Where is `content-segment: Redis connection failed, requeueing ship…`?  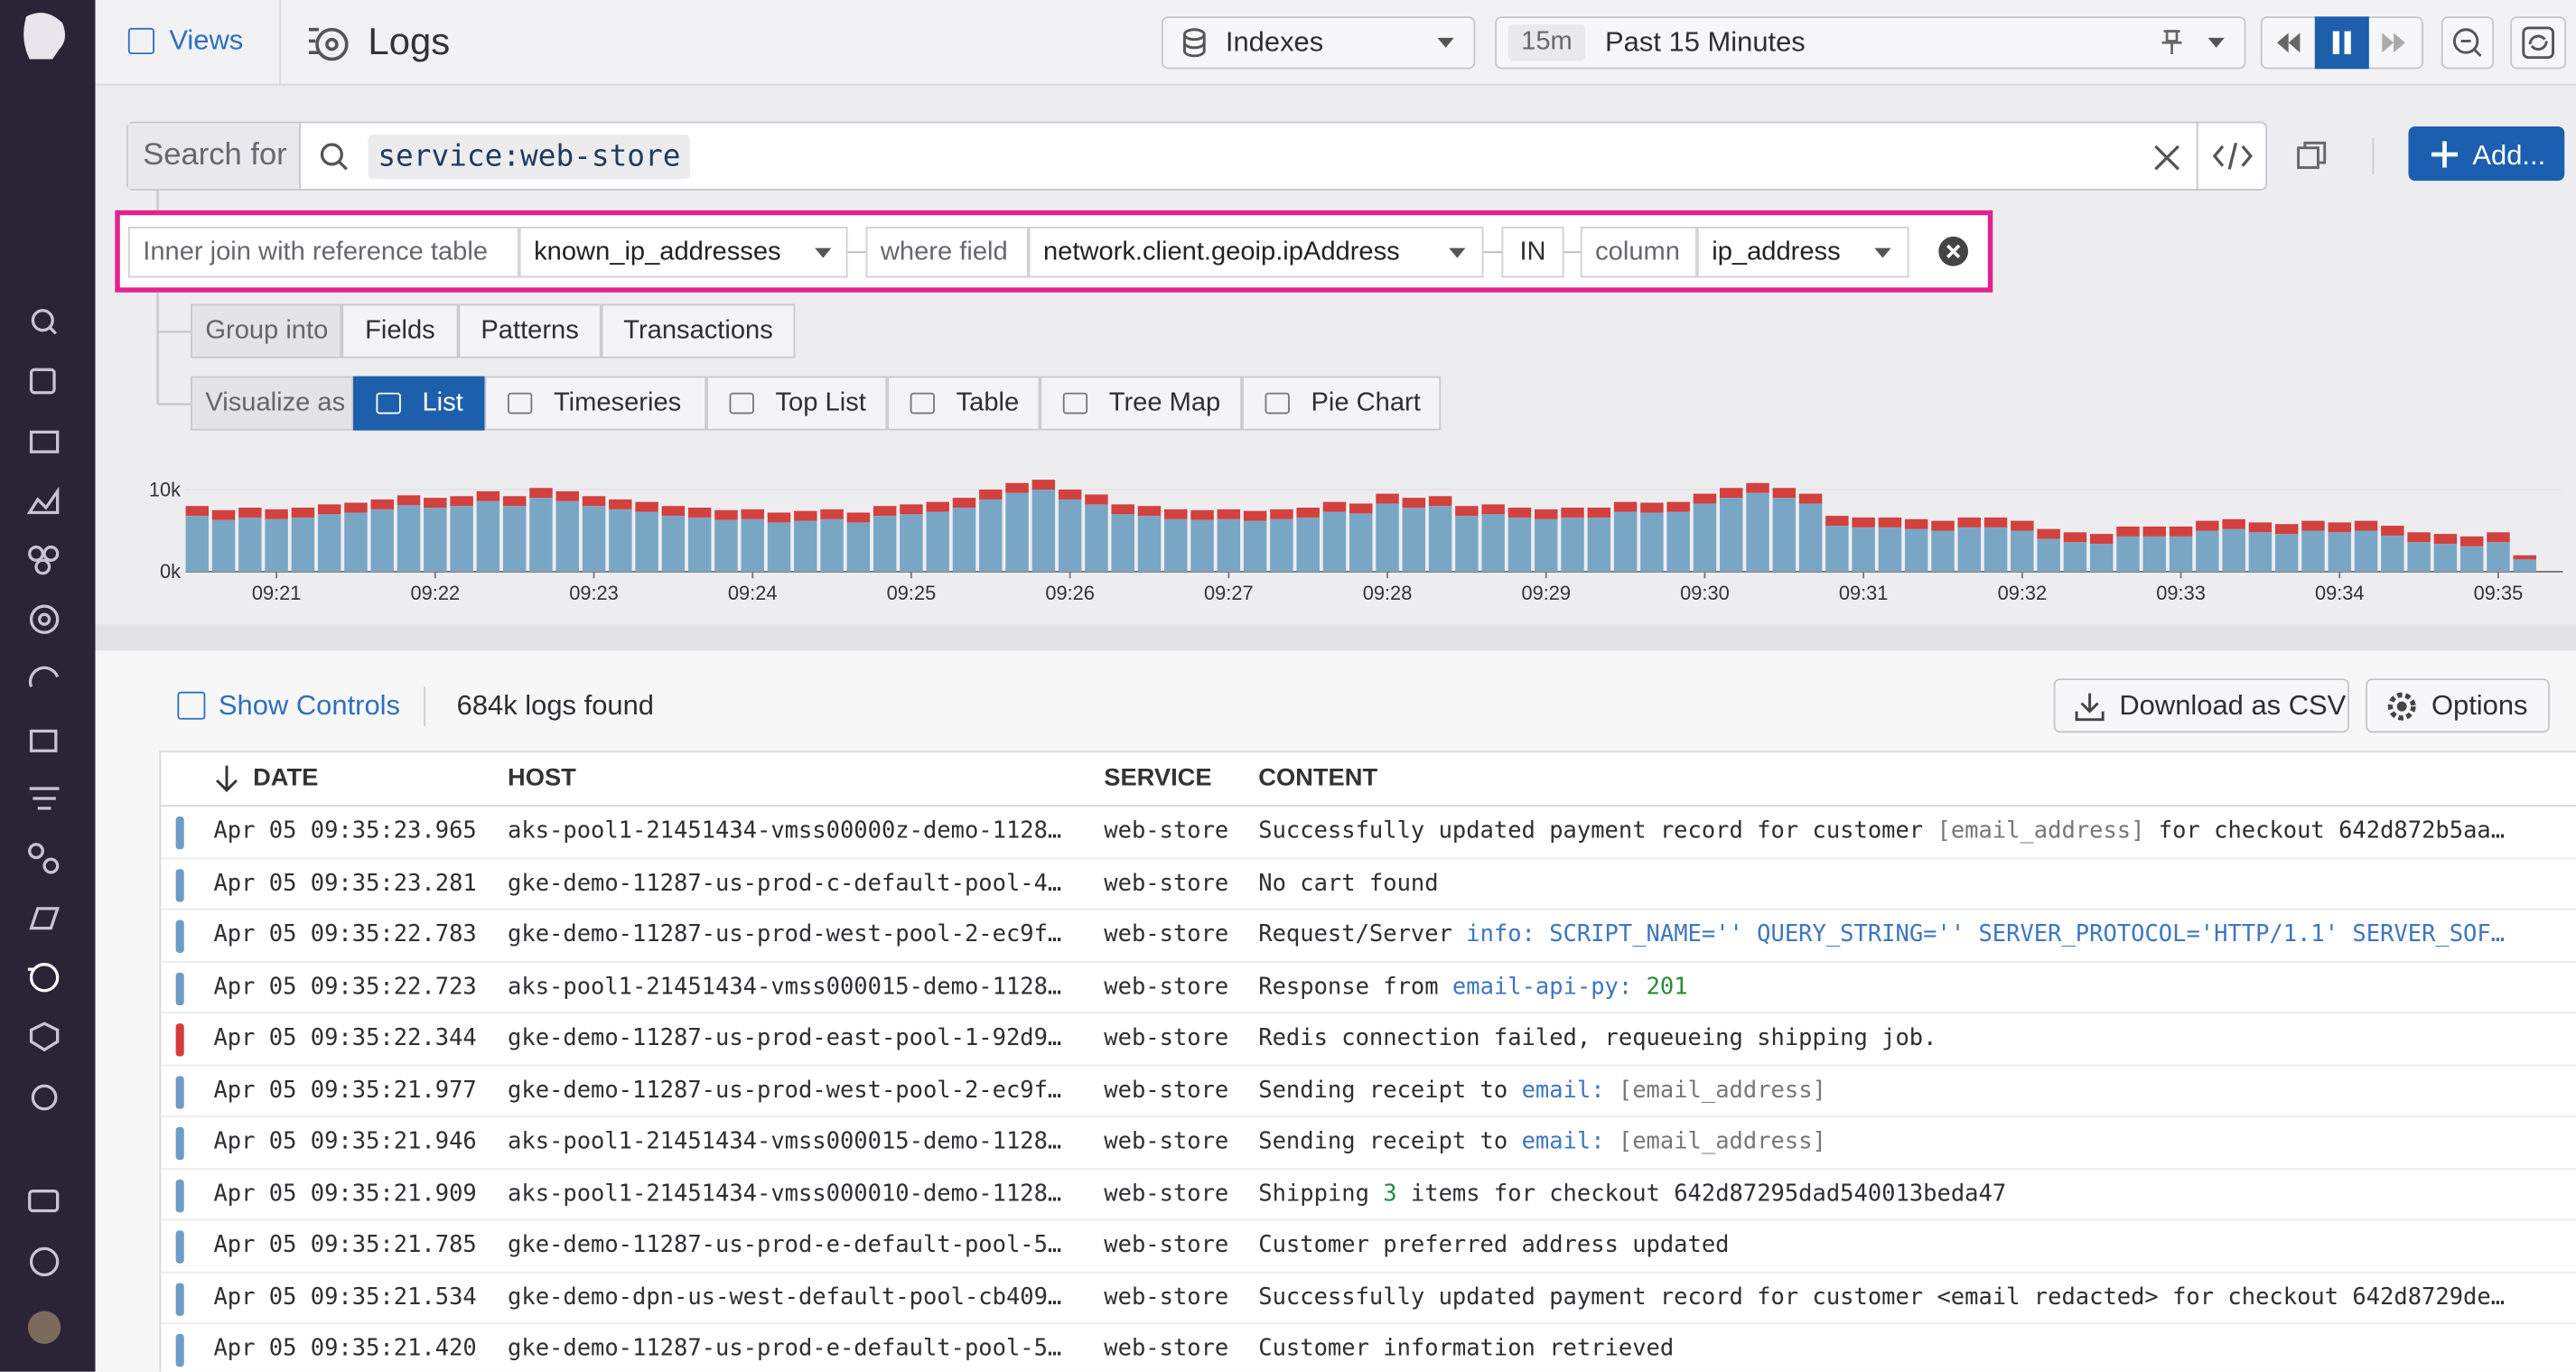 content-segment: Redis connection failed, requeueing ship… is located at coordinates (1597, 1038).